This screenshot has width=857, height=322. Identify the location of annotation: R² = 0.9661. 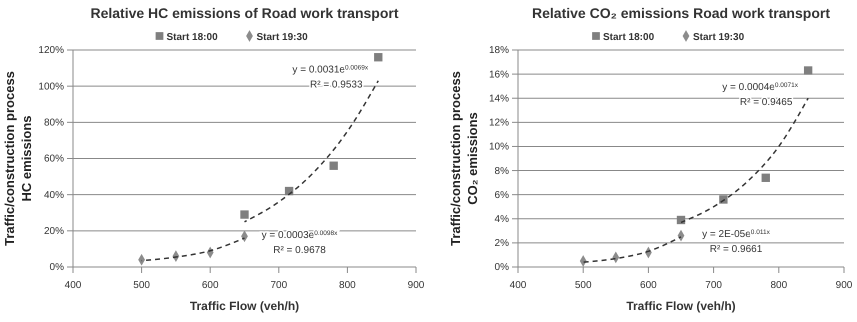
(736, 249).